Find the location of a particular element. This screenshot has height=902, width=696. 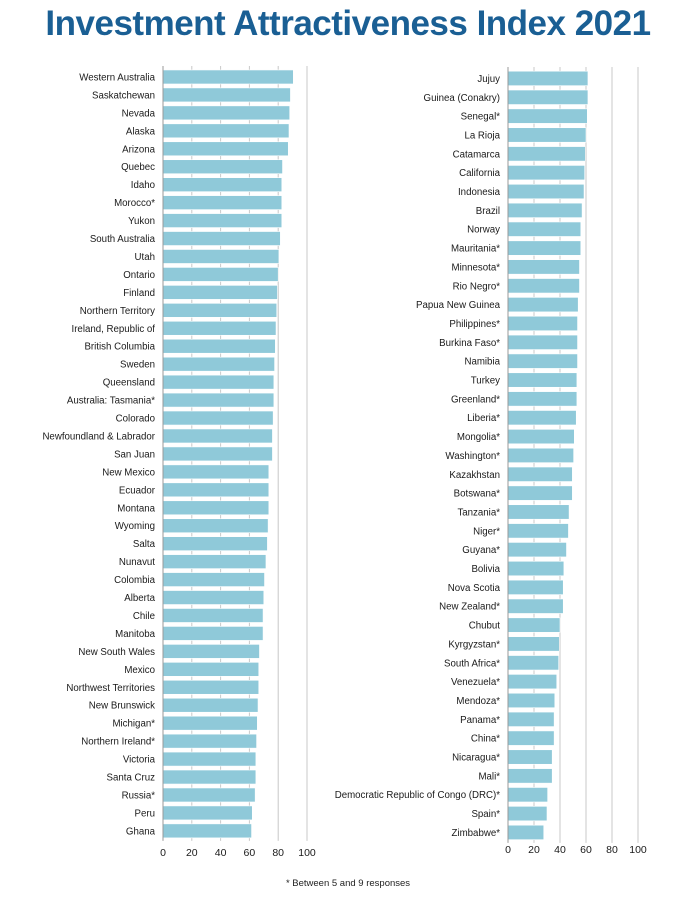

panel1-category-label: Nevada is located at coordinates (139, 113).